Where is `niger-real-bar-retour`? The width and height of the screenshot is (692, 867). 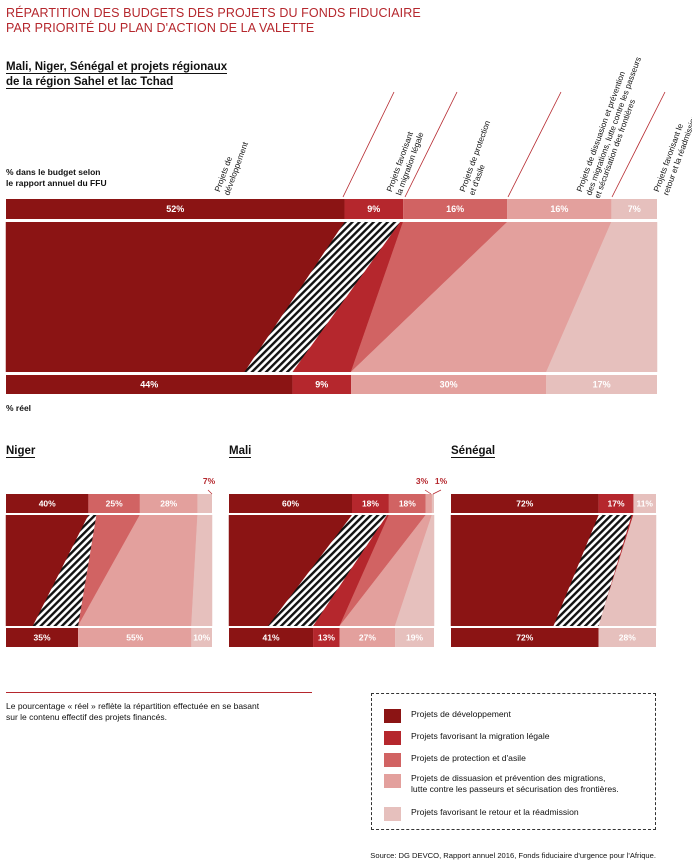
niger-real-bar-retour is located at coordinates (201, 637).